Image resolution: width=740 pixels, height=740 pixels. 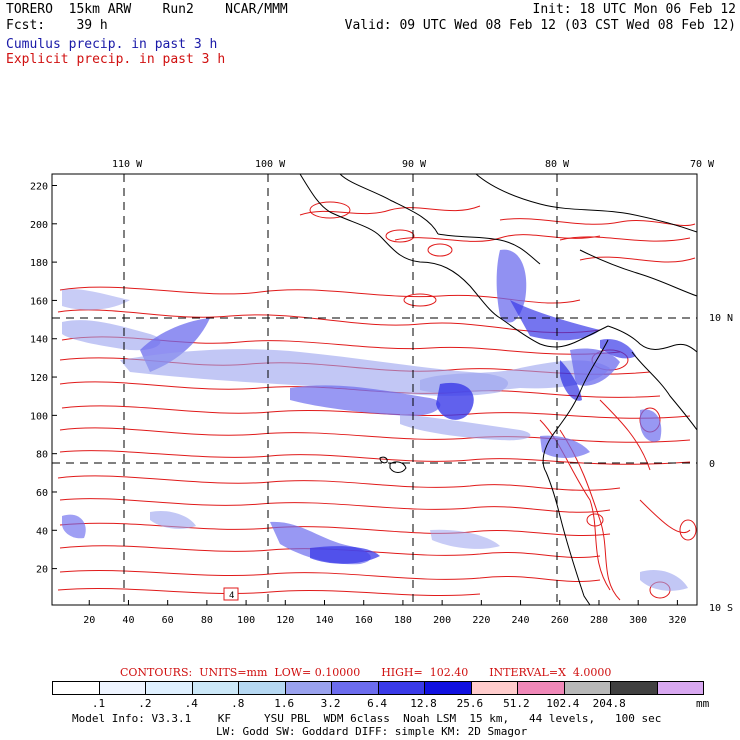 What do you see at coordinates (168, 620) in the screenshot?
I see `x-tick-label: 60` at bounding box center [168, 620].